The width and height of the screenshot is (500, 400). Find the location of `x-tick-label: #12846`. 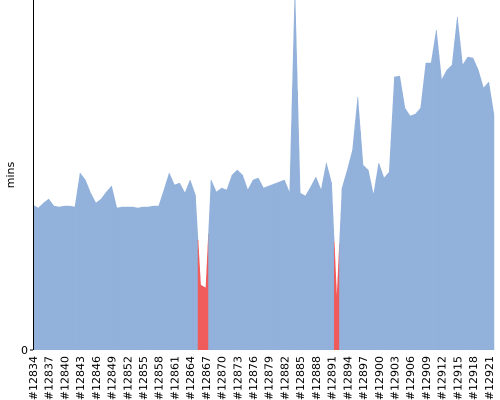

x-tick-label: #12846 is located at coordinates (96, 378).